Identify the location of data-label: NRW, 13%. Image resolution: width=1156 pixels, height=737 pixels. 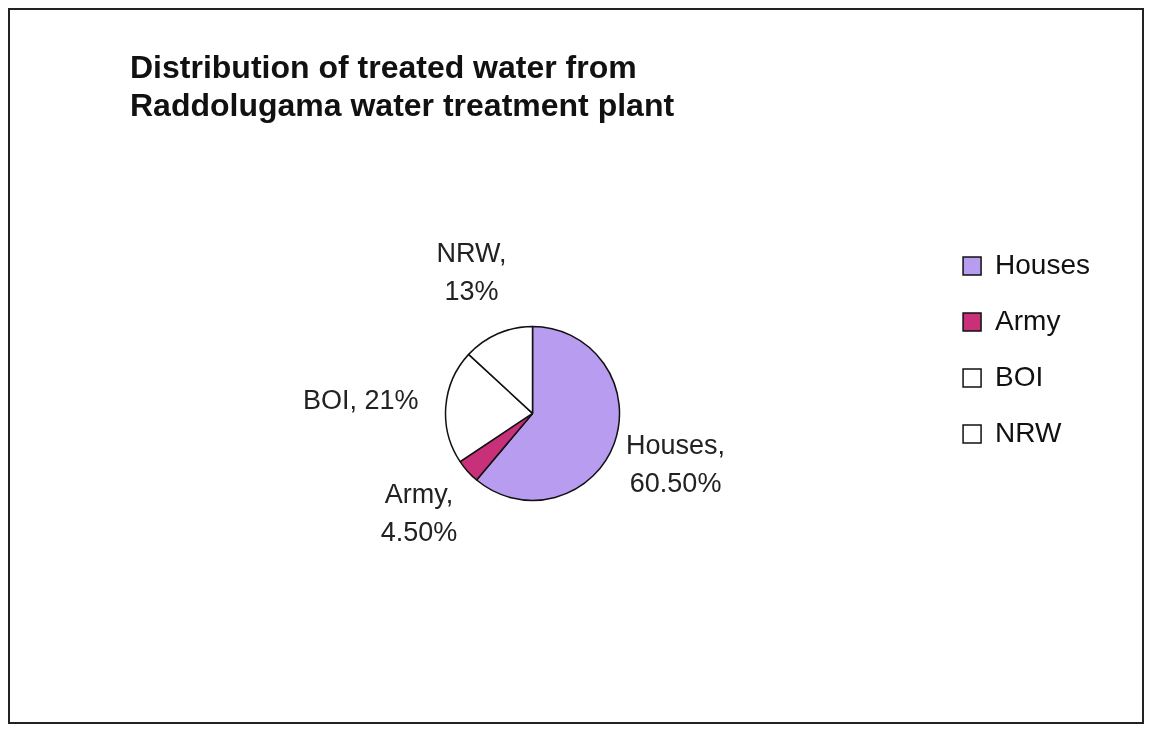
(471, 272).